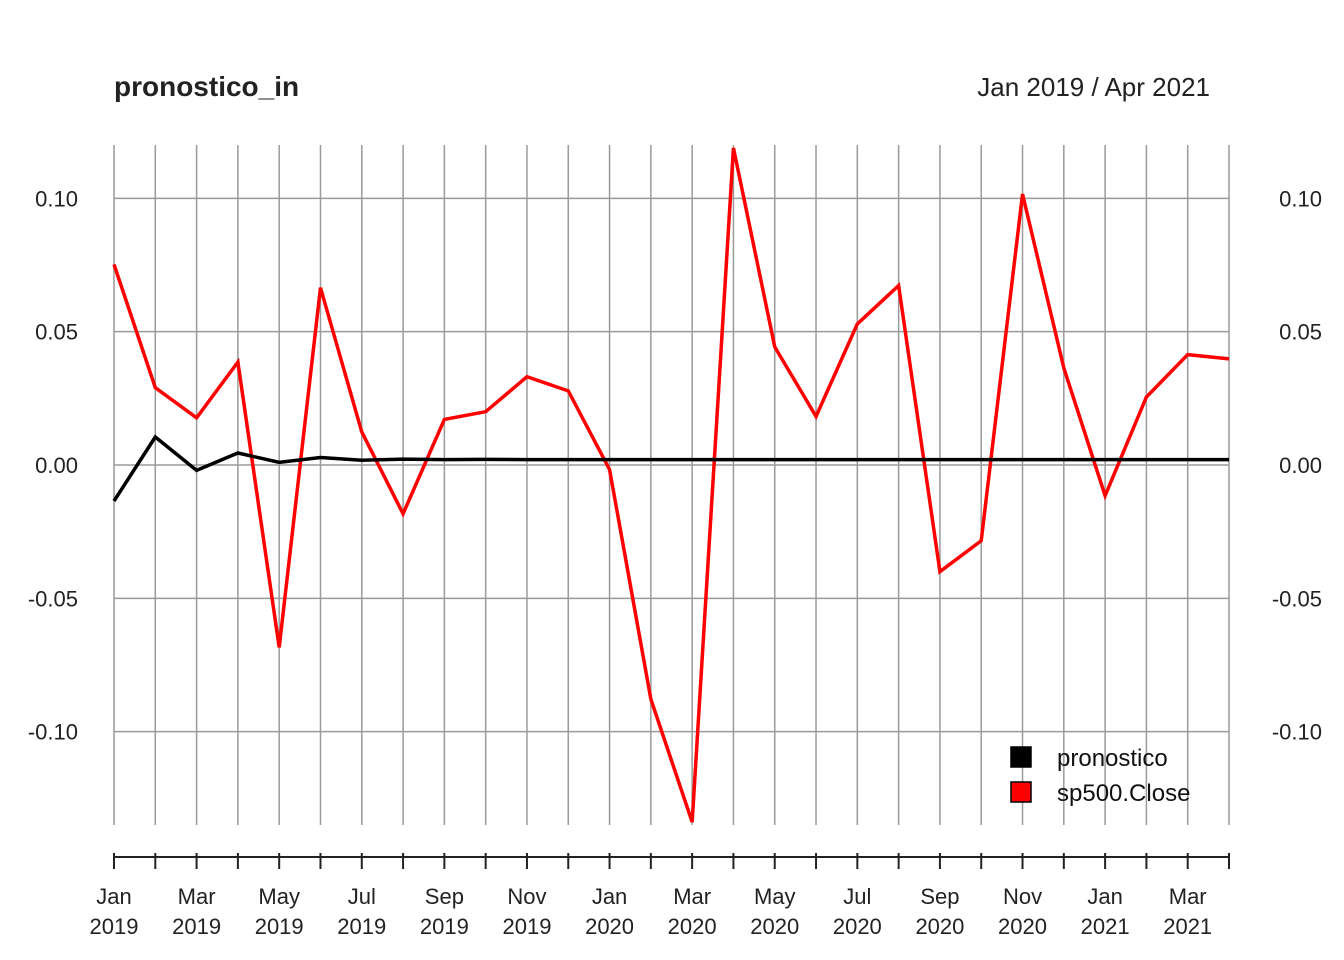 The width and height of the screenshot is (1344, 960). Describe the element at coordinates (1300, 465) in the screenshot. I see `y-tick-label-right: 0.00` at that location.